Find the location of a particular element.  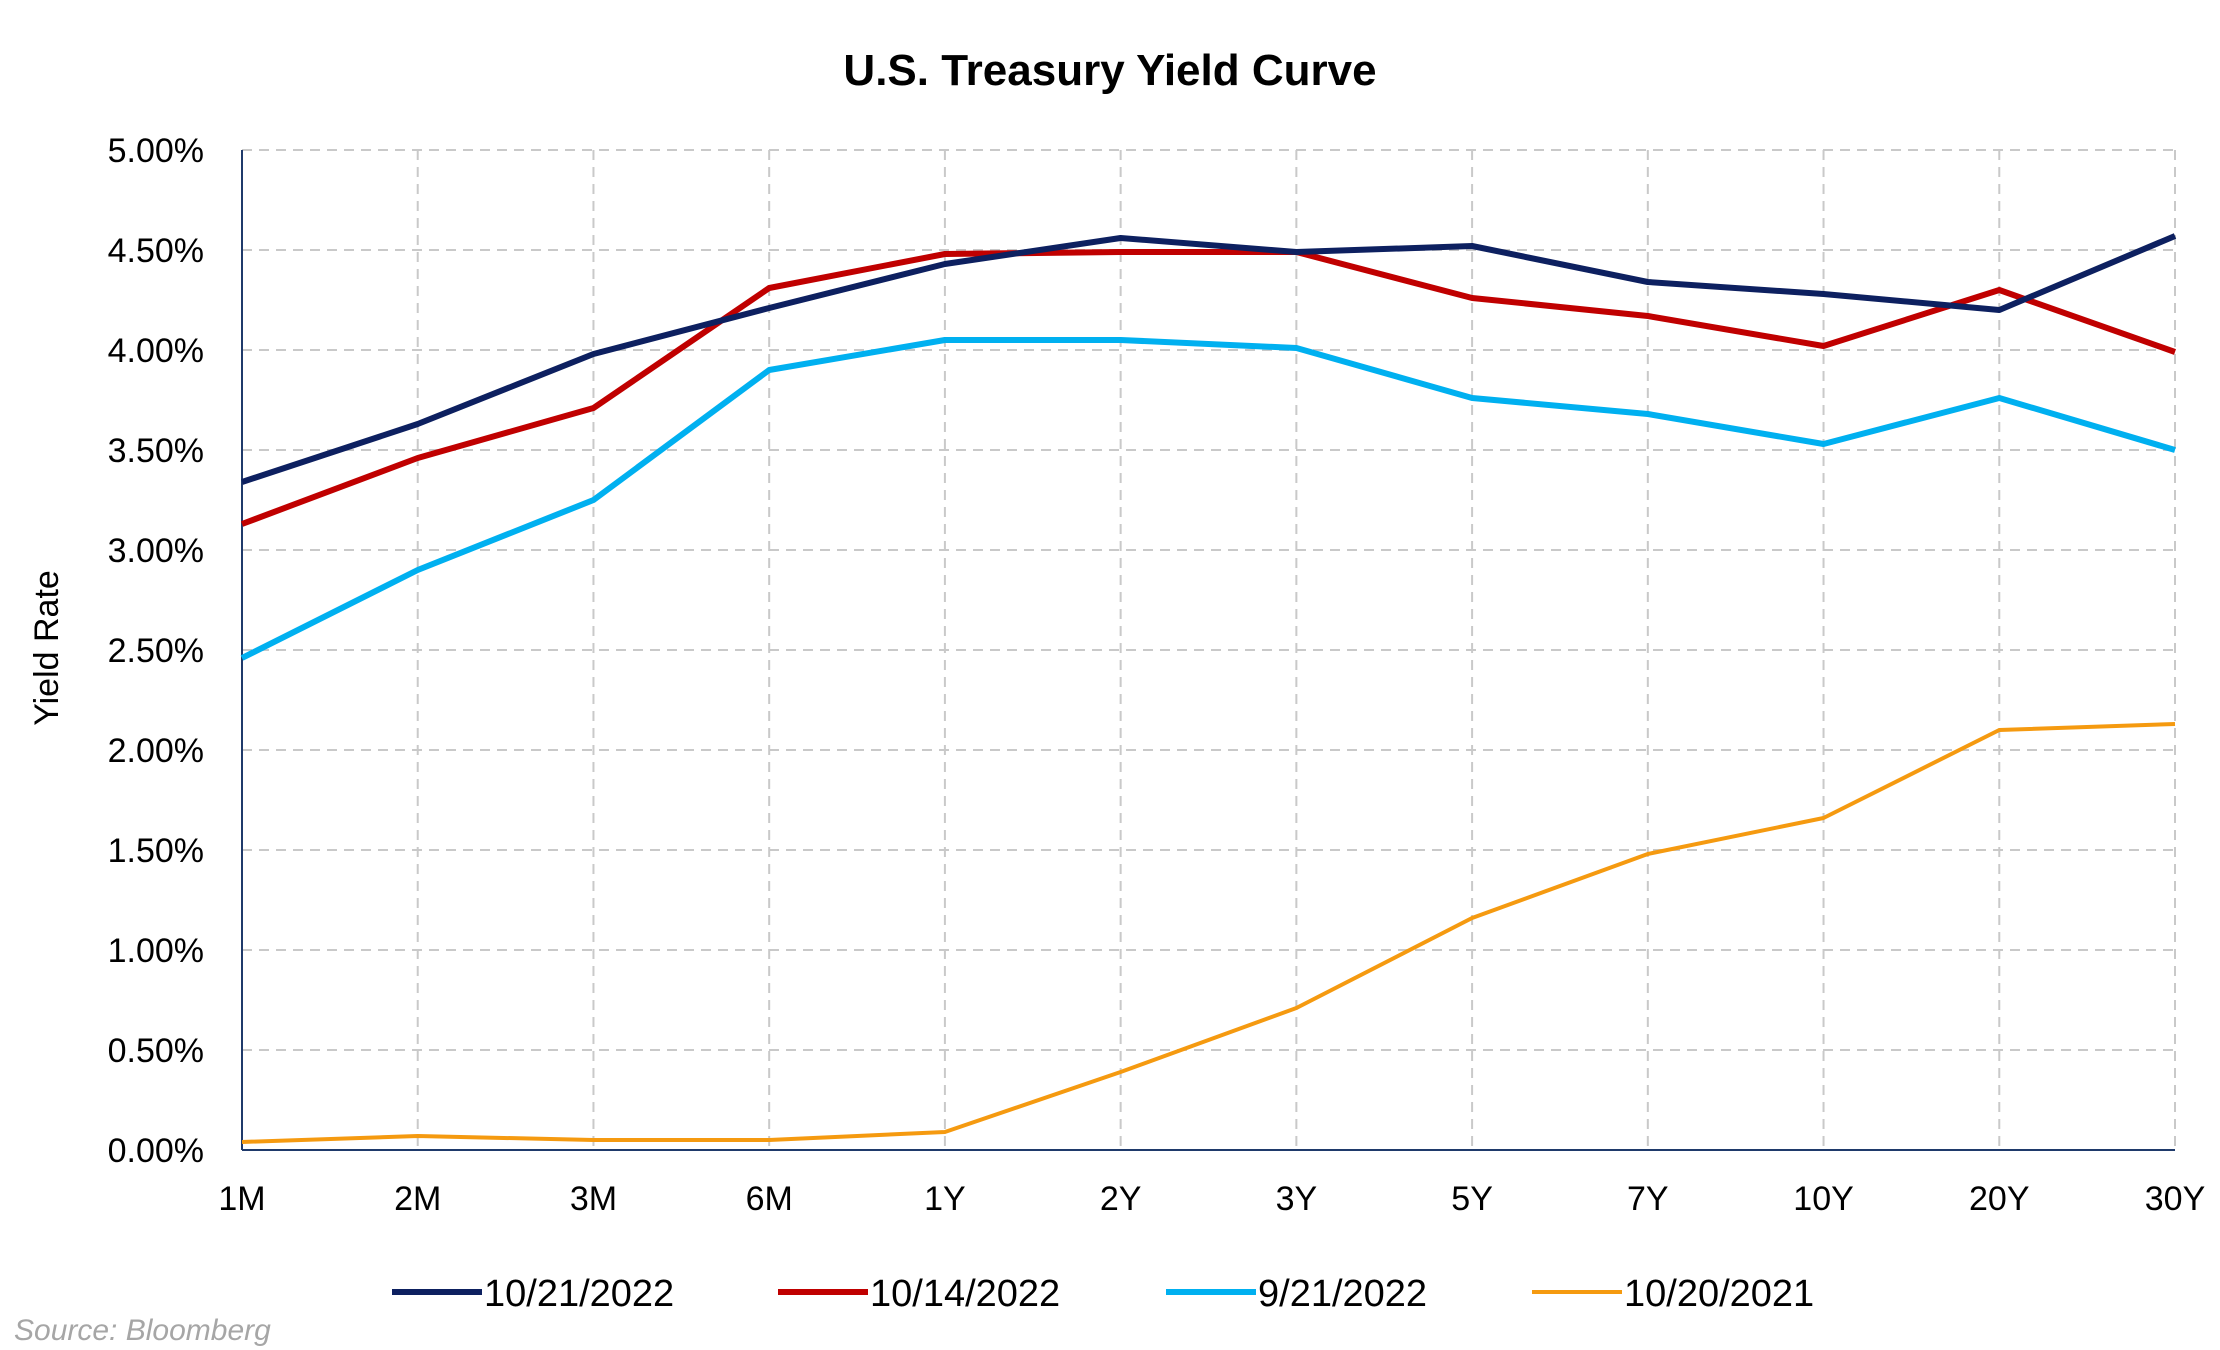

legend-label: 10/14/2022 is located at coordinates (965, 1294).